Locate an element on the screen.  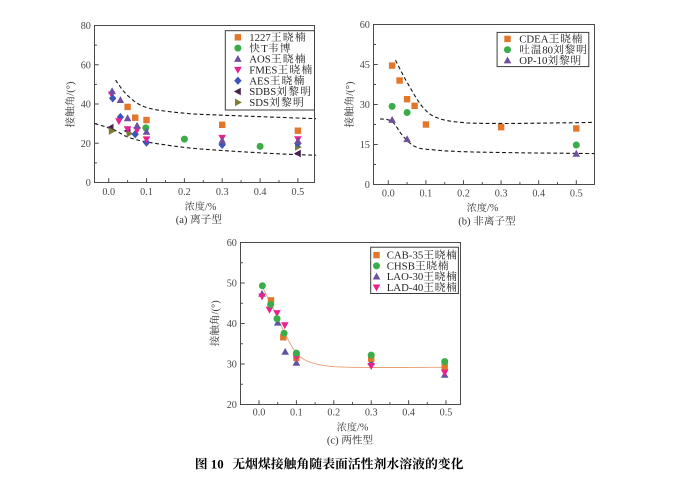
svg-text: T is located at coordinates (264, 49).